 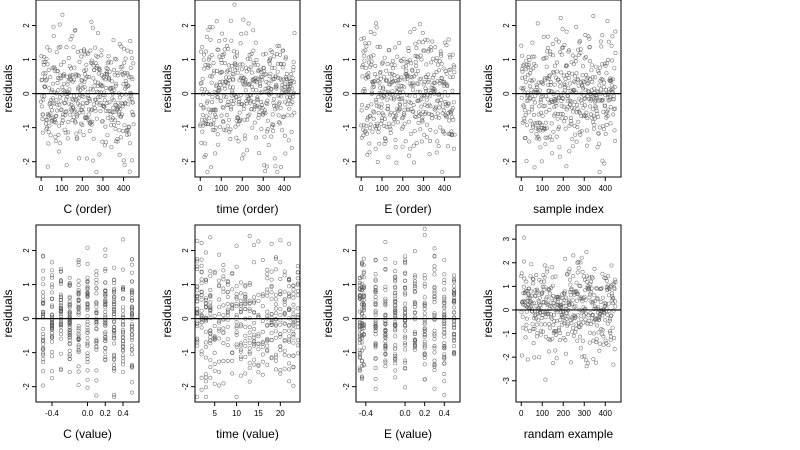 What do you see at coordinates (506, 59) in the screenshot?
I see `y-tick-label: 1` at bounding box center [506, 59].